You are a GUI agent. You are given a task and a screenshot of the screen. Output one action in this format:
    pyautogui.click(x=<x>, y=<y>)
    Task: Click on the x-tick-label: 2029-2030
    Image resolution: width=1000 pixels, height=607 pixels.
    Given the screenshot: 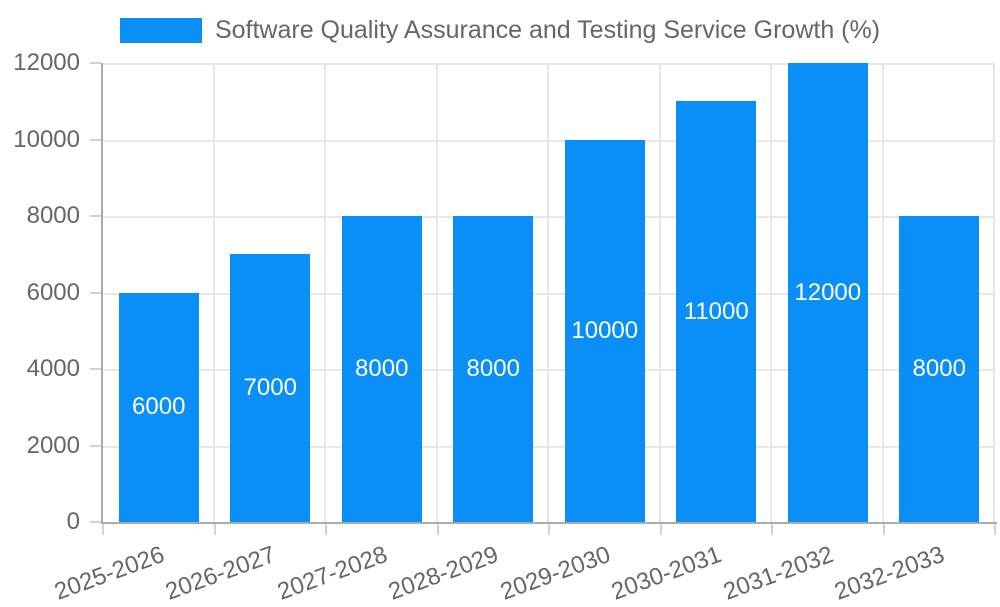 What is the action you would take?
    pyautogui.click(x=555, y=573)
    